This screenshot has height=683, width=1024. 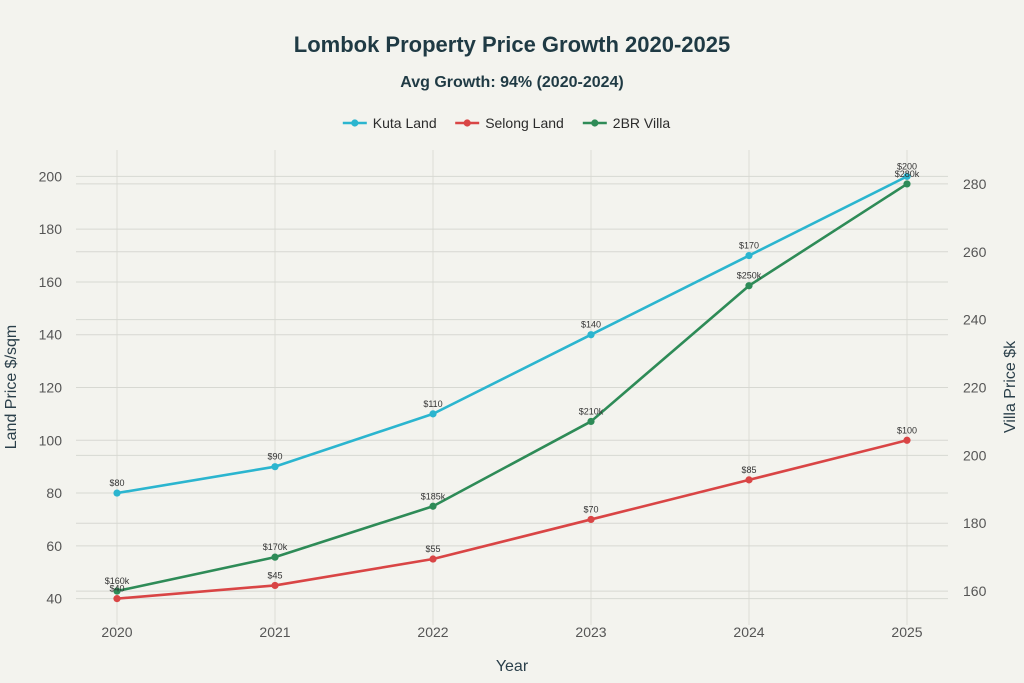 I want to click on data-label: $185k, so click(x=433, y=496).